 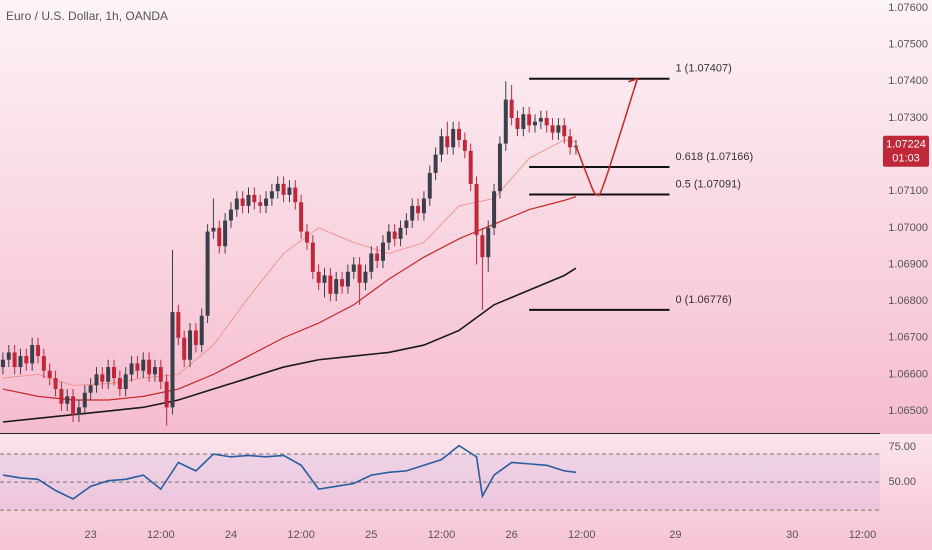 I want to click on y-tick-label: 1.07100, so click(x=908, y=191).